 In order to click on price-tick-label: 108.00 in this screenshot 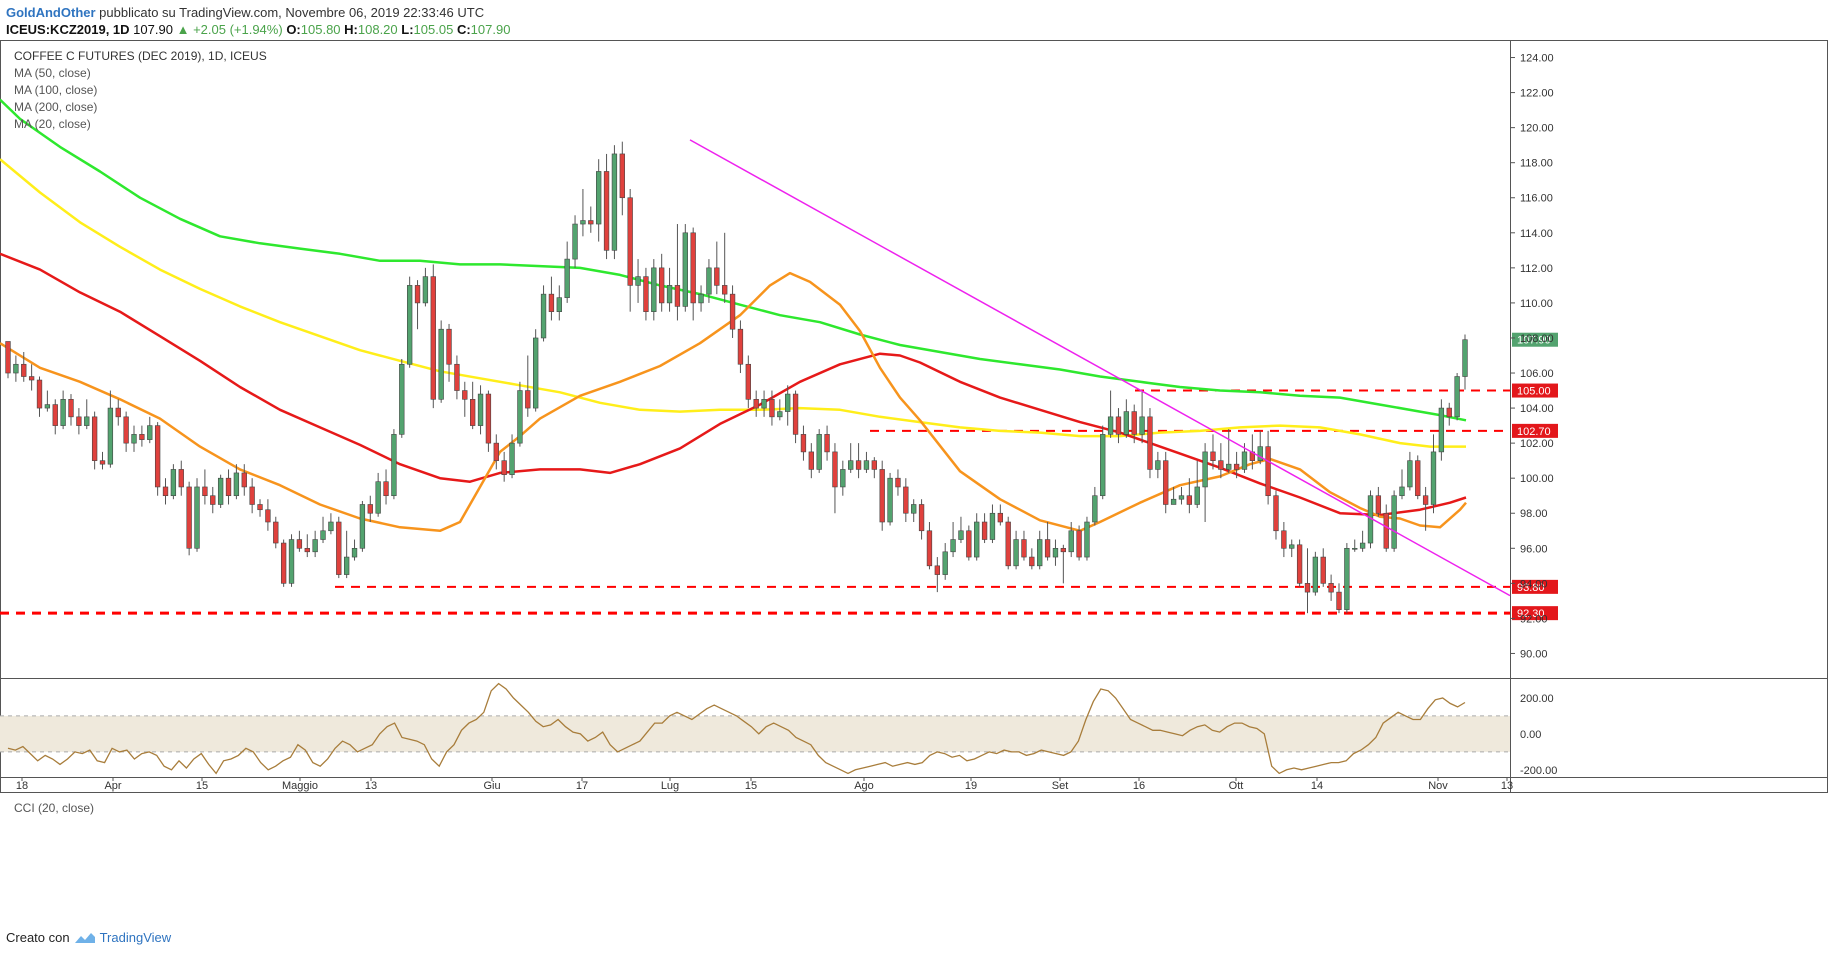, I will do `click(1537, 339)`.